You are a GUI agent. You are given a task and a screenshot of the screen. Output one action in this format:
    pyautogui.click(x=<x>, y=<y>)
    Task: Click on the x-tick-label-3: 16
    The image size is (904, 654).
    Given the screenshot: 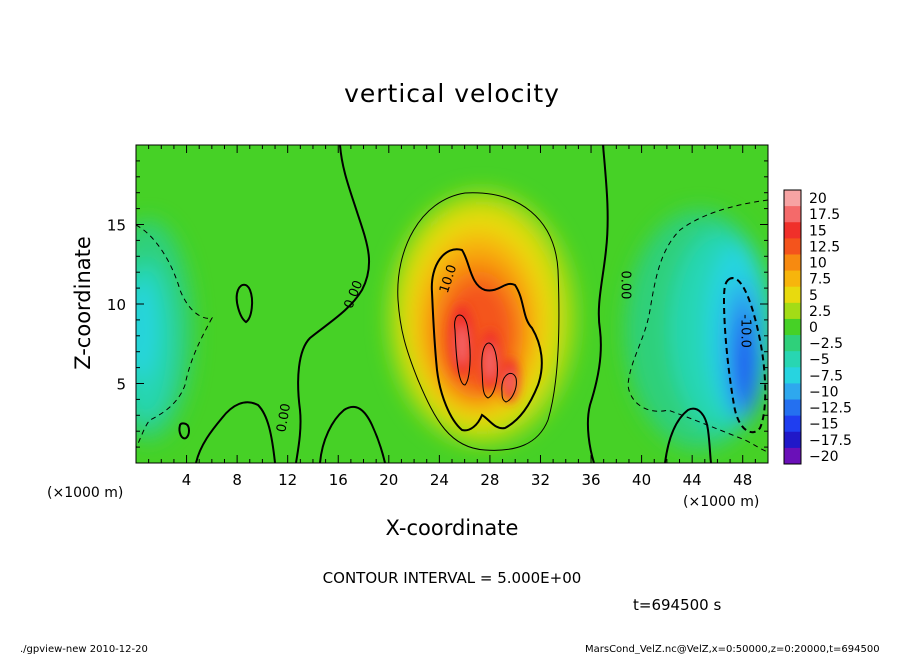 What is the action you would take?
    pyautogui.click(x=338, y=480)
    